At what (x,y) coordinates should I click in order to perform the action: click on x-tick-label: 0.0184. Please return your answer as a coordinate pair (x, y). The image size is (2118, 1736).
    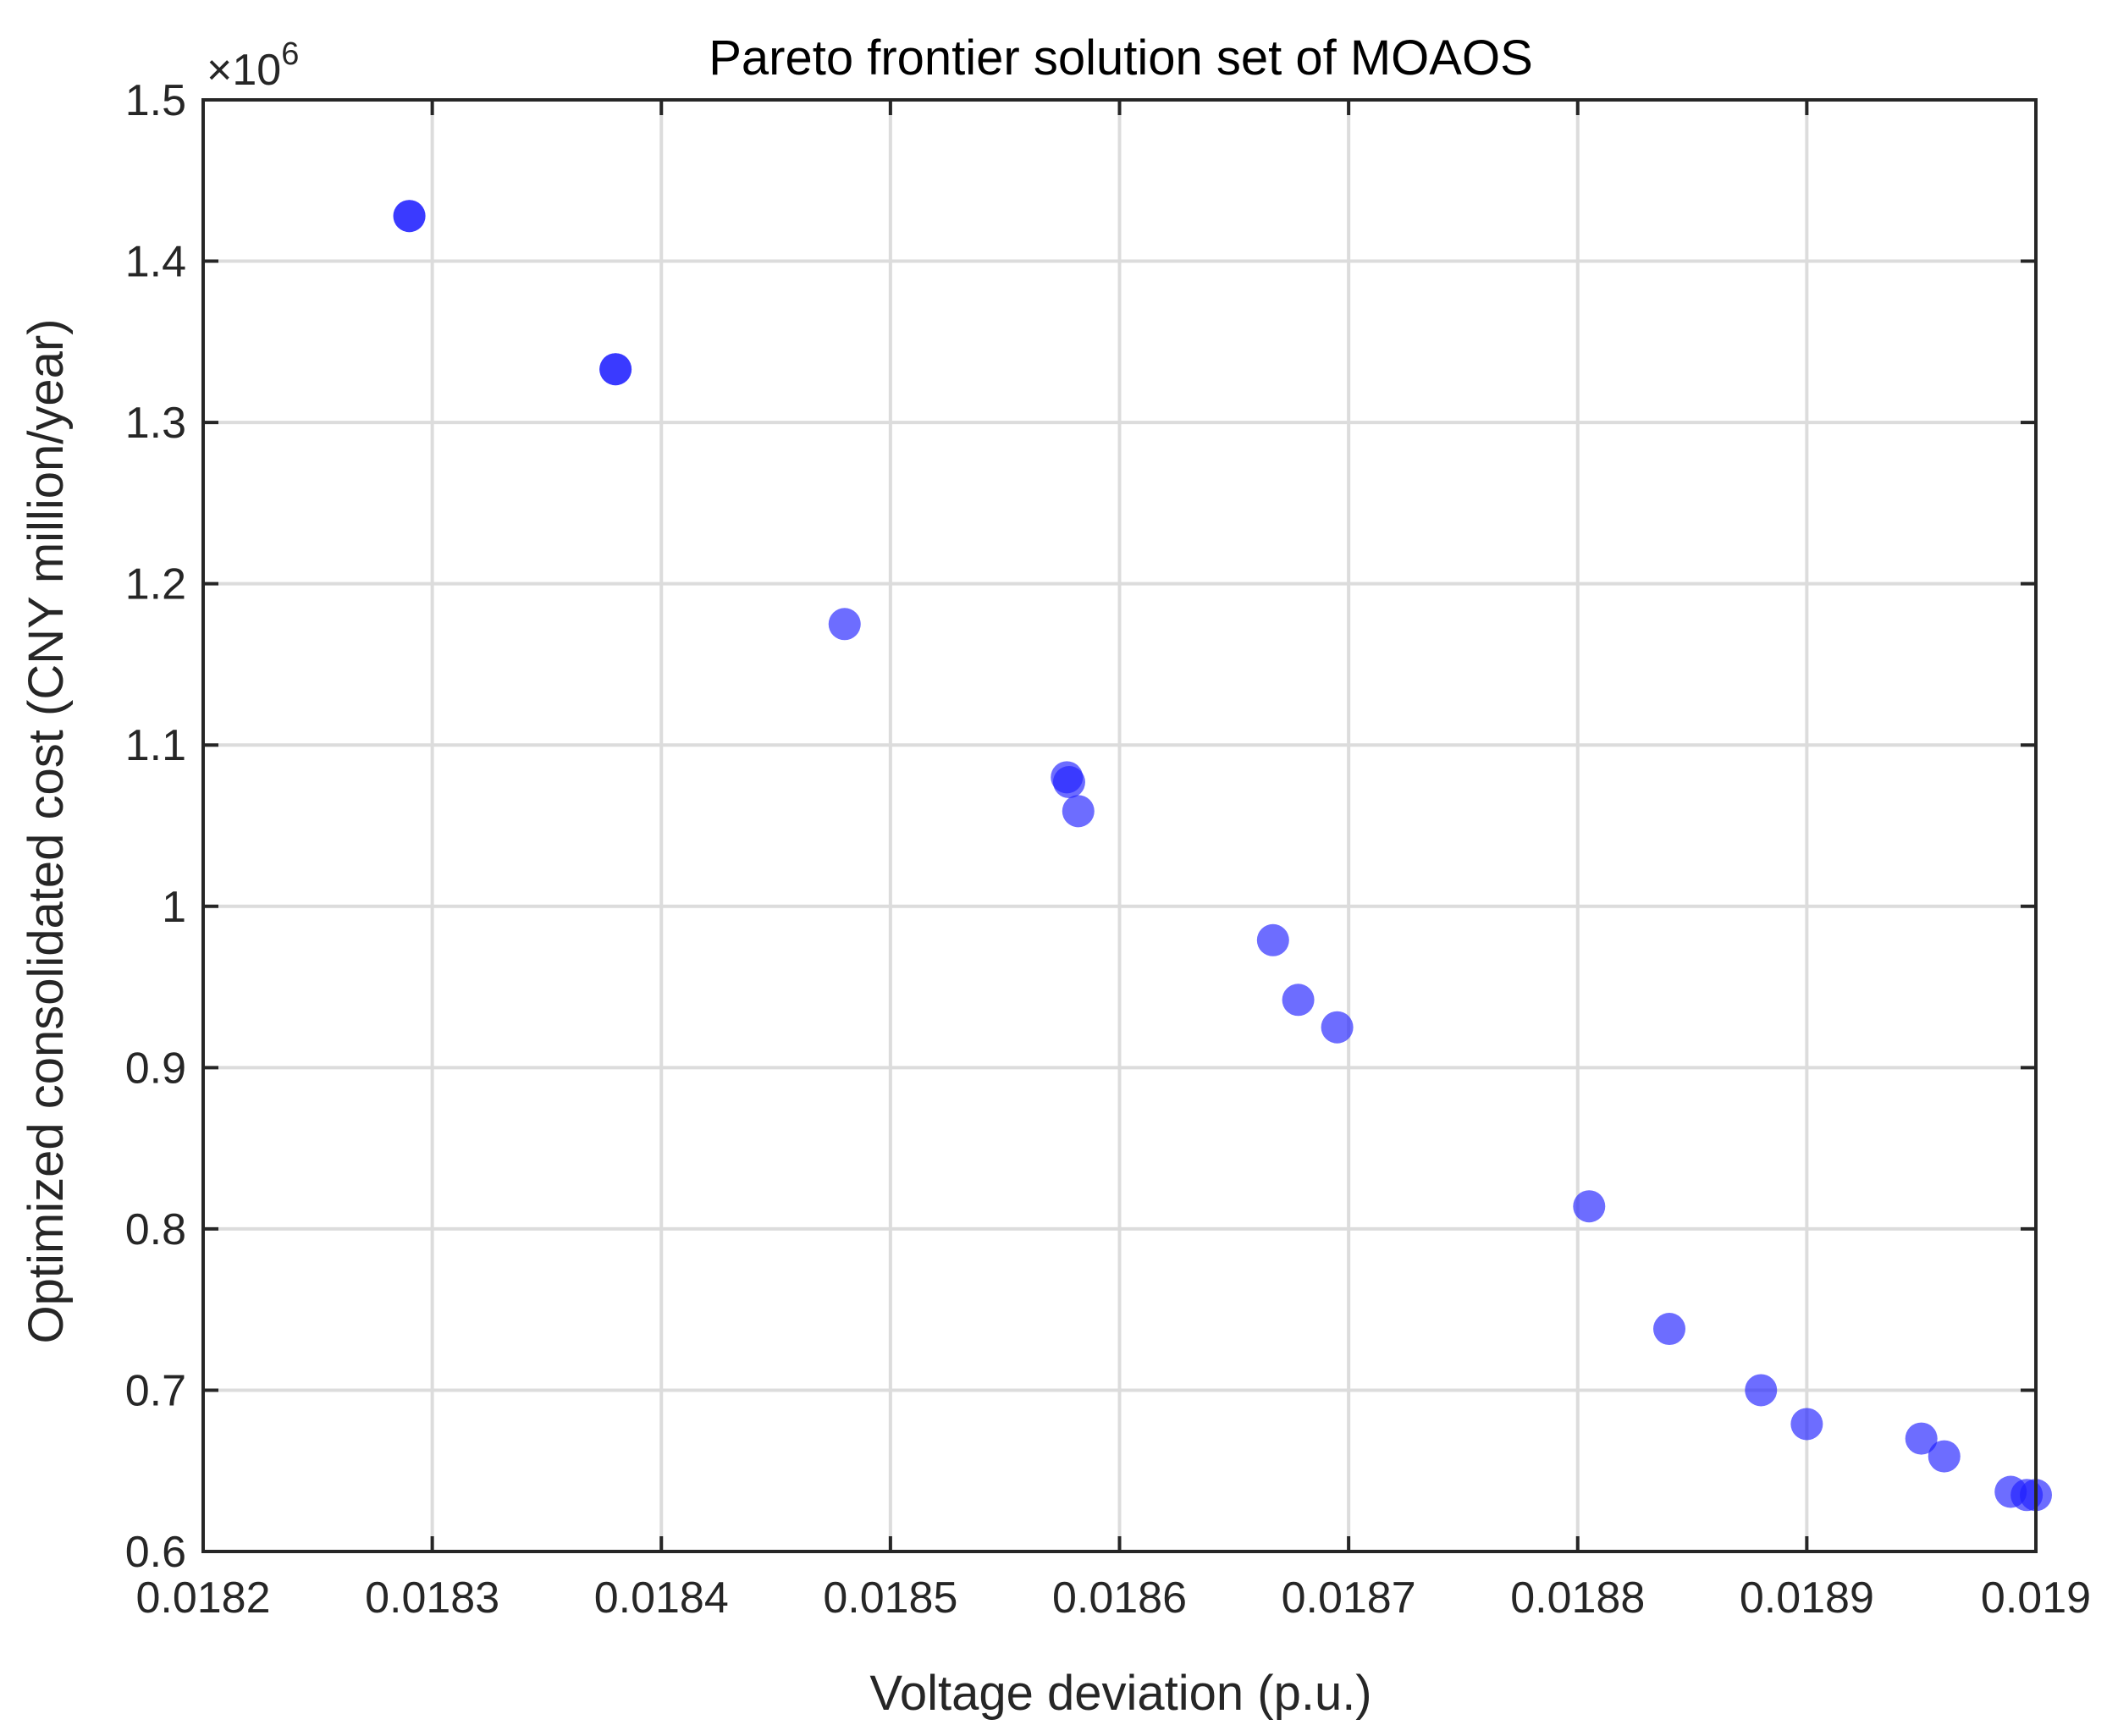
    Looking at the image, I should click on (662, 1598).